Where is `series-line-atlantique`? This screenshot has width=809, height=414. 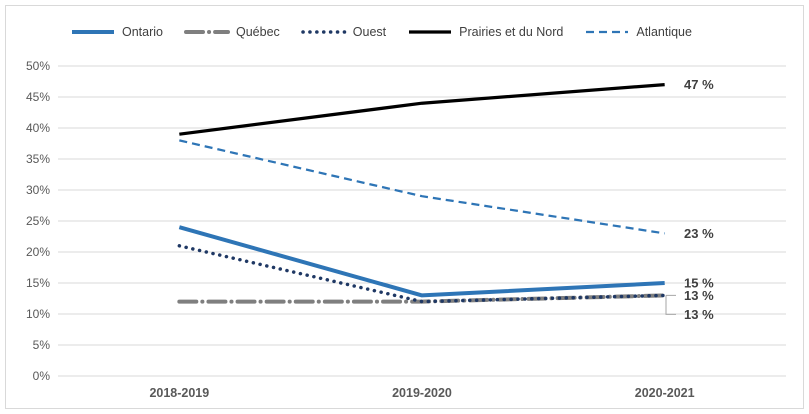
series-line-atlantique is located at coordinates (422, 187).